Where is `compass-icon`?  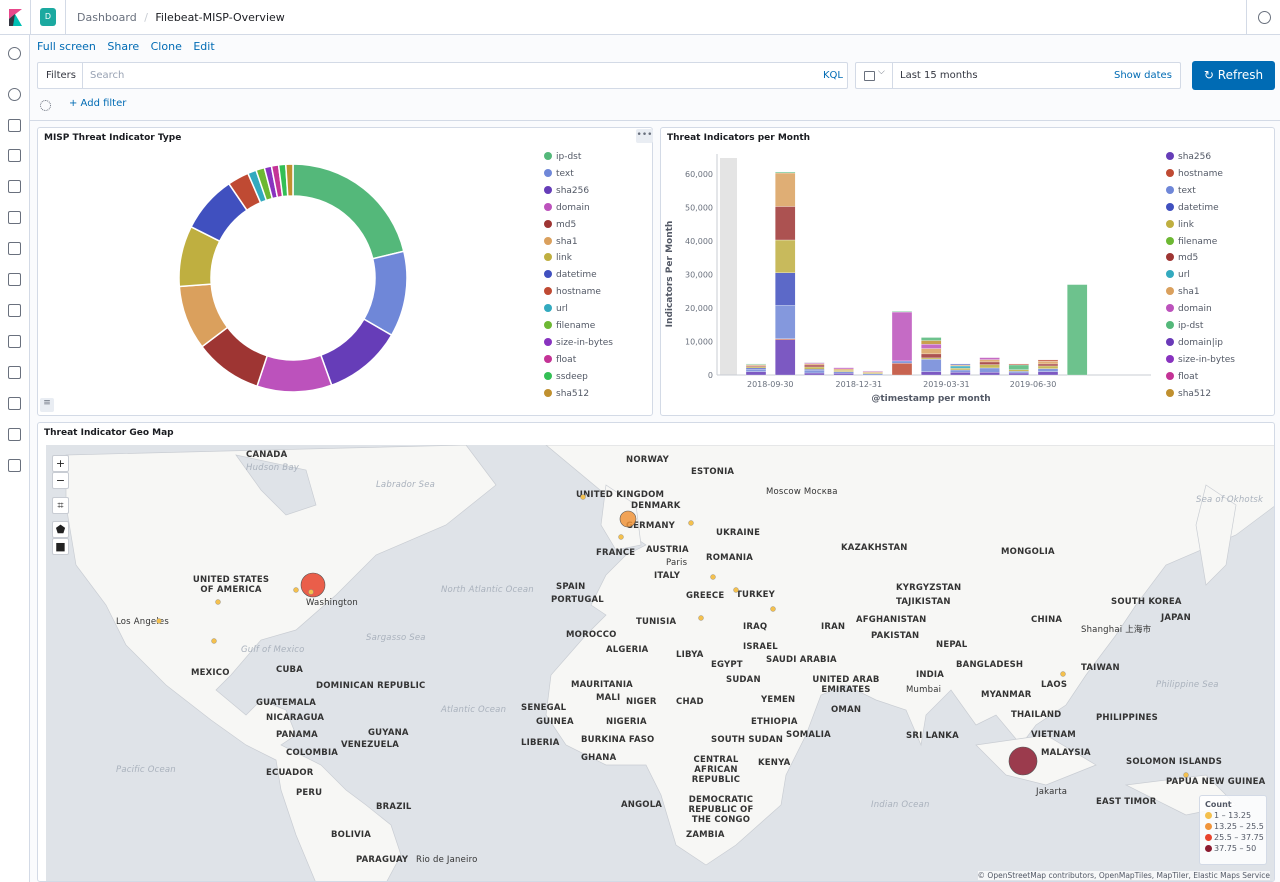
compass-icon is located at coordinates (14, 94).